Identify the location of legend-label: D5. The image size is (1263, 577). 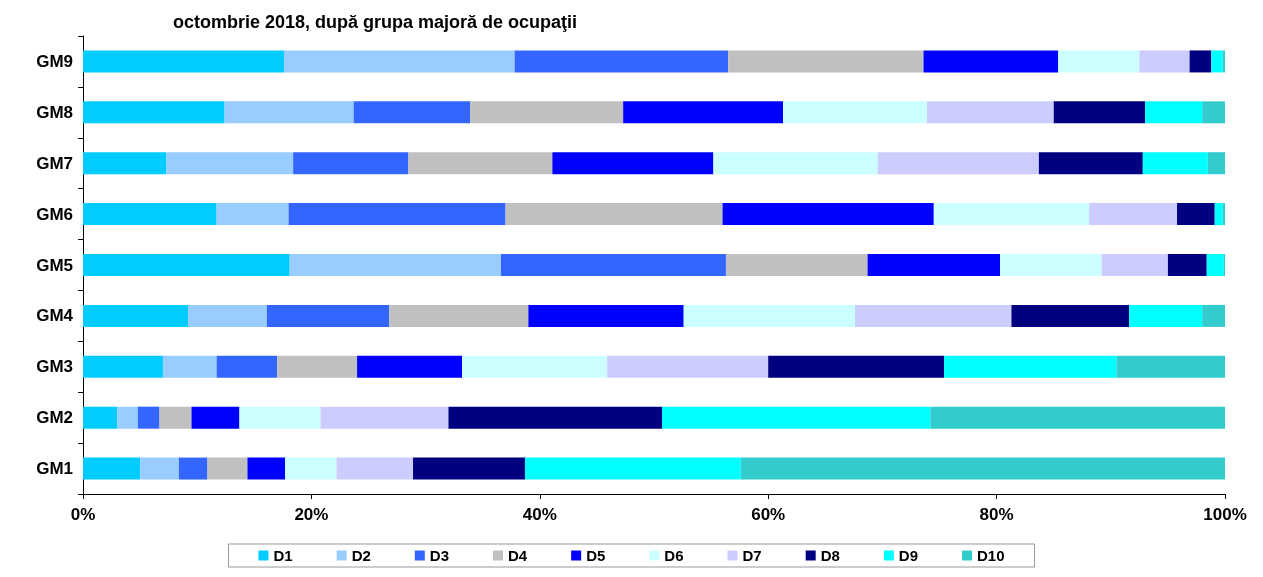
(596, 555).